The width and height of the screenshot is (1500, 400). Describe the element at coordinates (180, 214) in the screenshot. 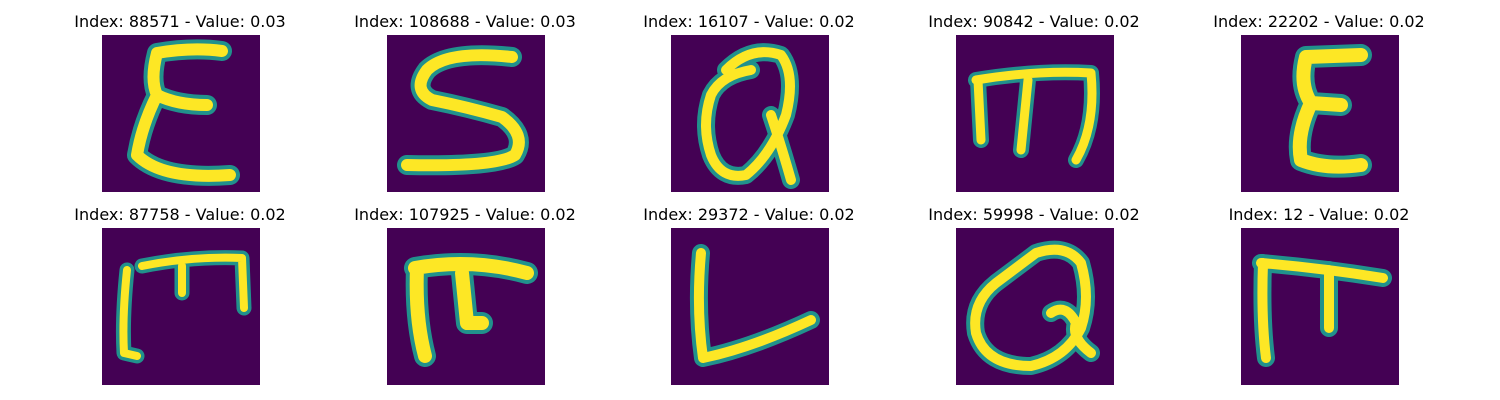

I see `panel-title: Index: 87758 - Value: 0.02` at that location.